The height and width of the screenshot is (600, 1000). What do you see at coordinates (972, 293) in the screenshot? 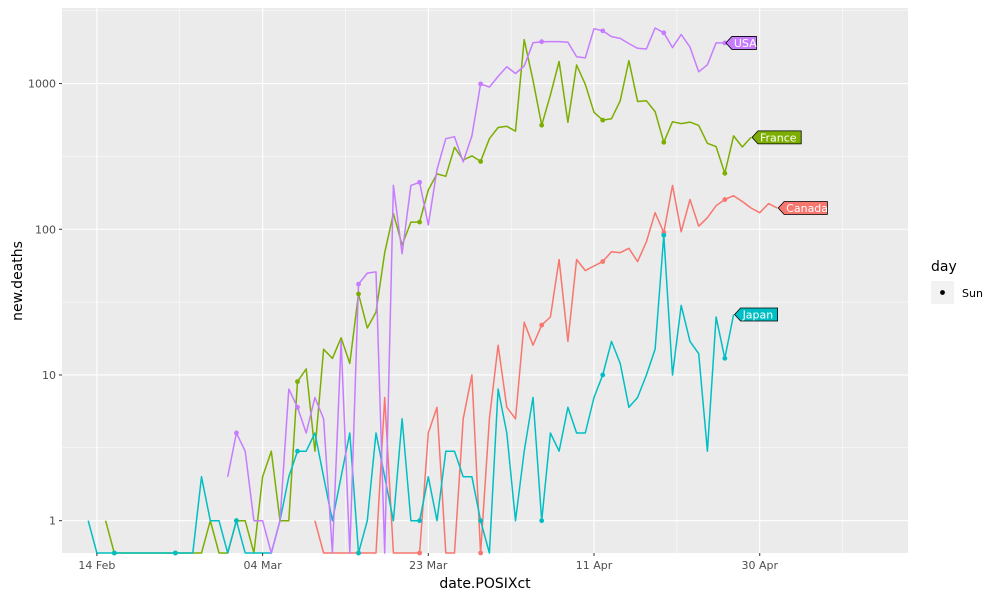
I see `legend-label-sun: Sun` at bounding box center [972, 293].